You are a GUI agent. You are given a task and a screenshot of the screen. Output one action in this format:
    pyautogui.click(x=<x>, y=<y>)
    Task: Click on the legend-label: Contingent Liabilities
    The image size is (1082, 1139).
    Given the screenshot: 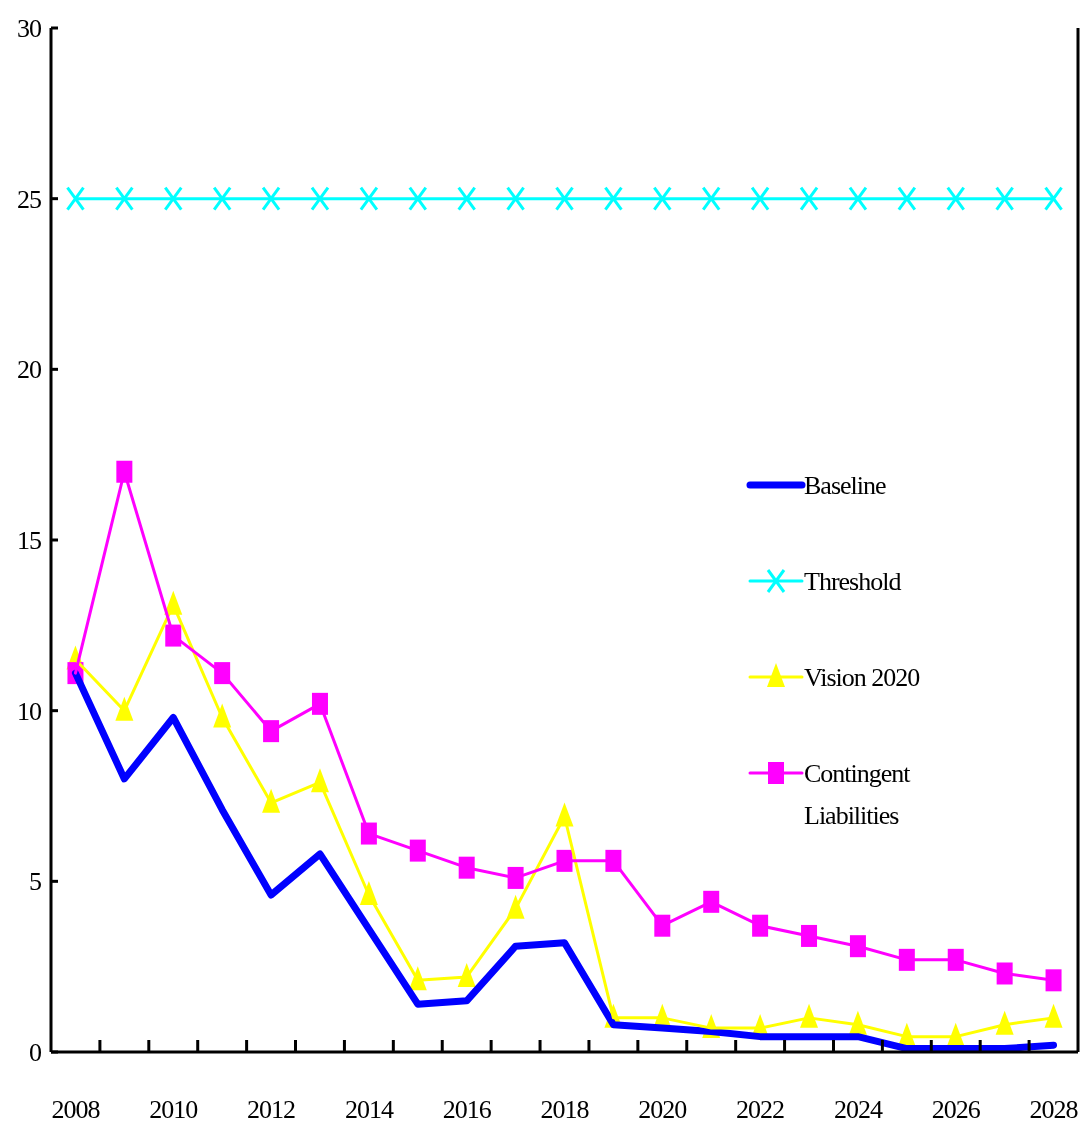 What is the action you would take?
    pyautogui.click(x=858, y=794)
    